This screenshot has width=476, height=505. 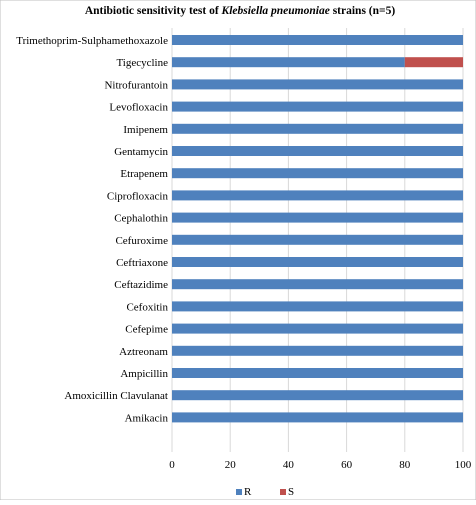 What do you see at coordinates (275, 11) in the screenshot?
I see `chart-title-italic: Klebsiella pneumoniae` at bounding box center [275, 11].